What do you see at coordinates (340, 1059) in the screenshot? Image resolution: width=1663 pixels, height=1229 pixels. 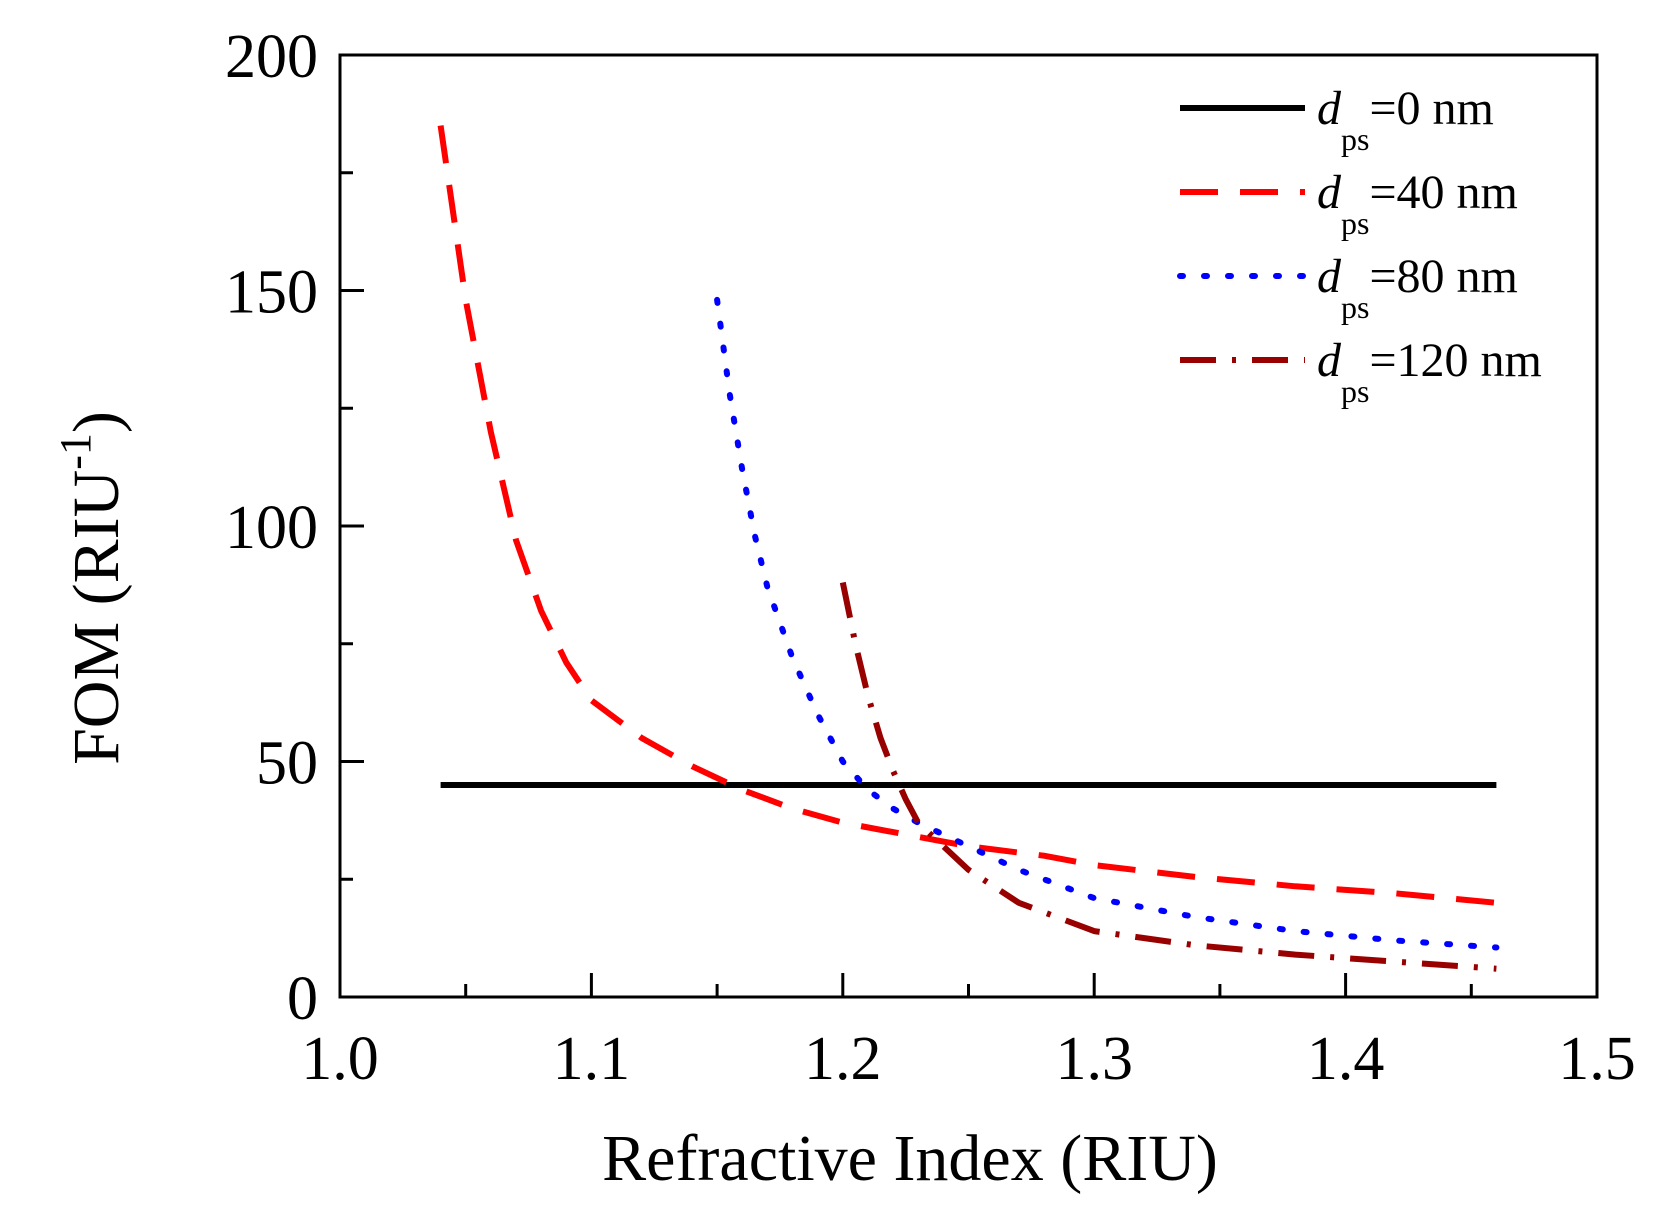 I see `x-tick-label: 1.0` at bounding box center [340, 1059].